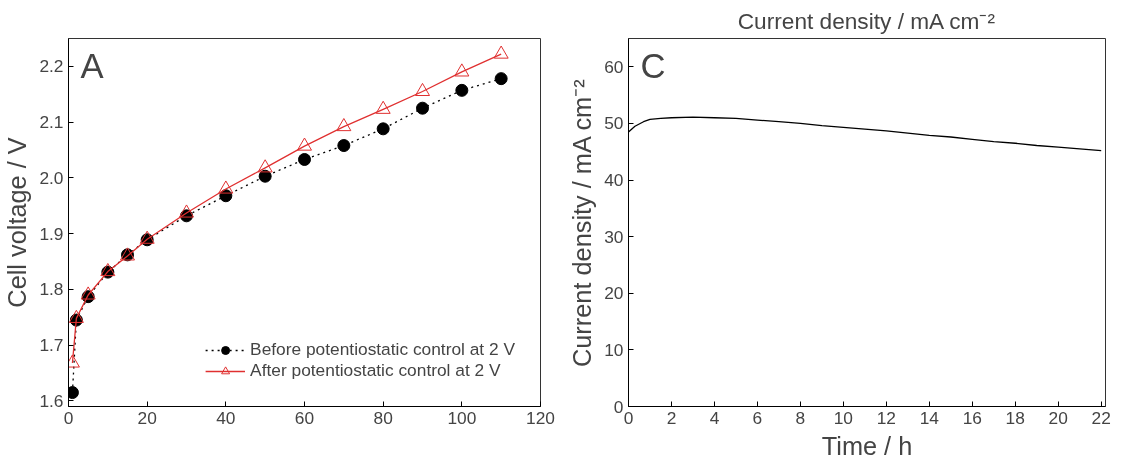 The height and width of the screenshot is (469, 1140). I want to click on y-tick-label: 50, so click(614, 123).